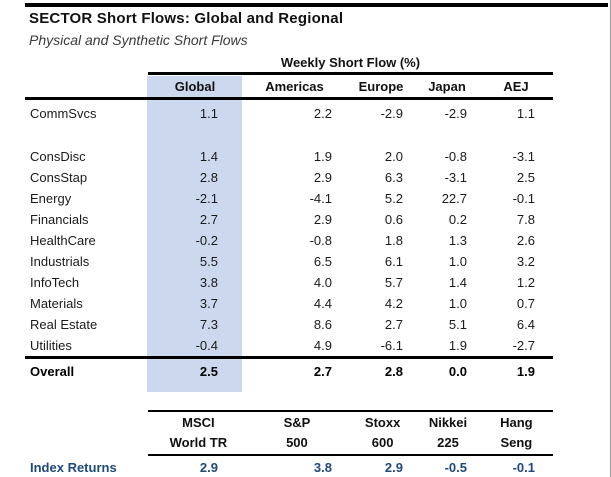 The width and height of the screenshot is (611, 477). Describe the element at coordinates (289, 137) in the screenshot. I see `row-gap` at that location.